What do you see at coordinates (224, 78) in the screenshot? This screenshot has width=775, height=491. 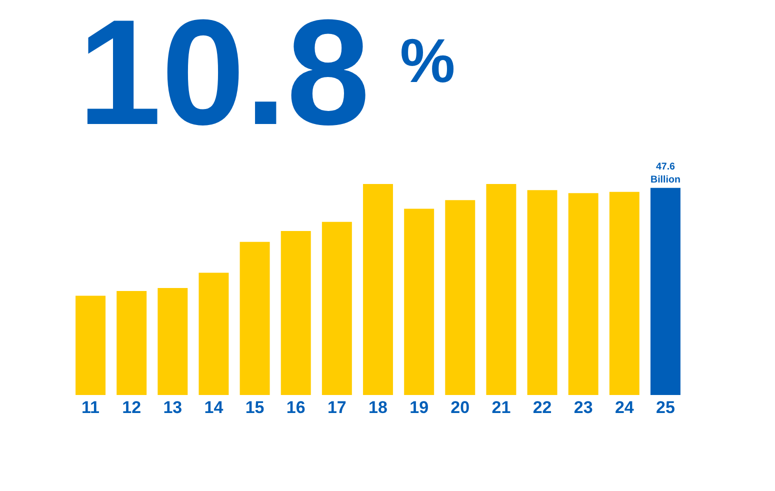 I see `text: 10.8` at bounding box center [224, 78].